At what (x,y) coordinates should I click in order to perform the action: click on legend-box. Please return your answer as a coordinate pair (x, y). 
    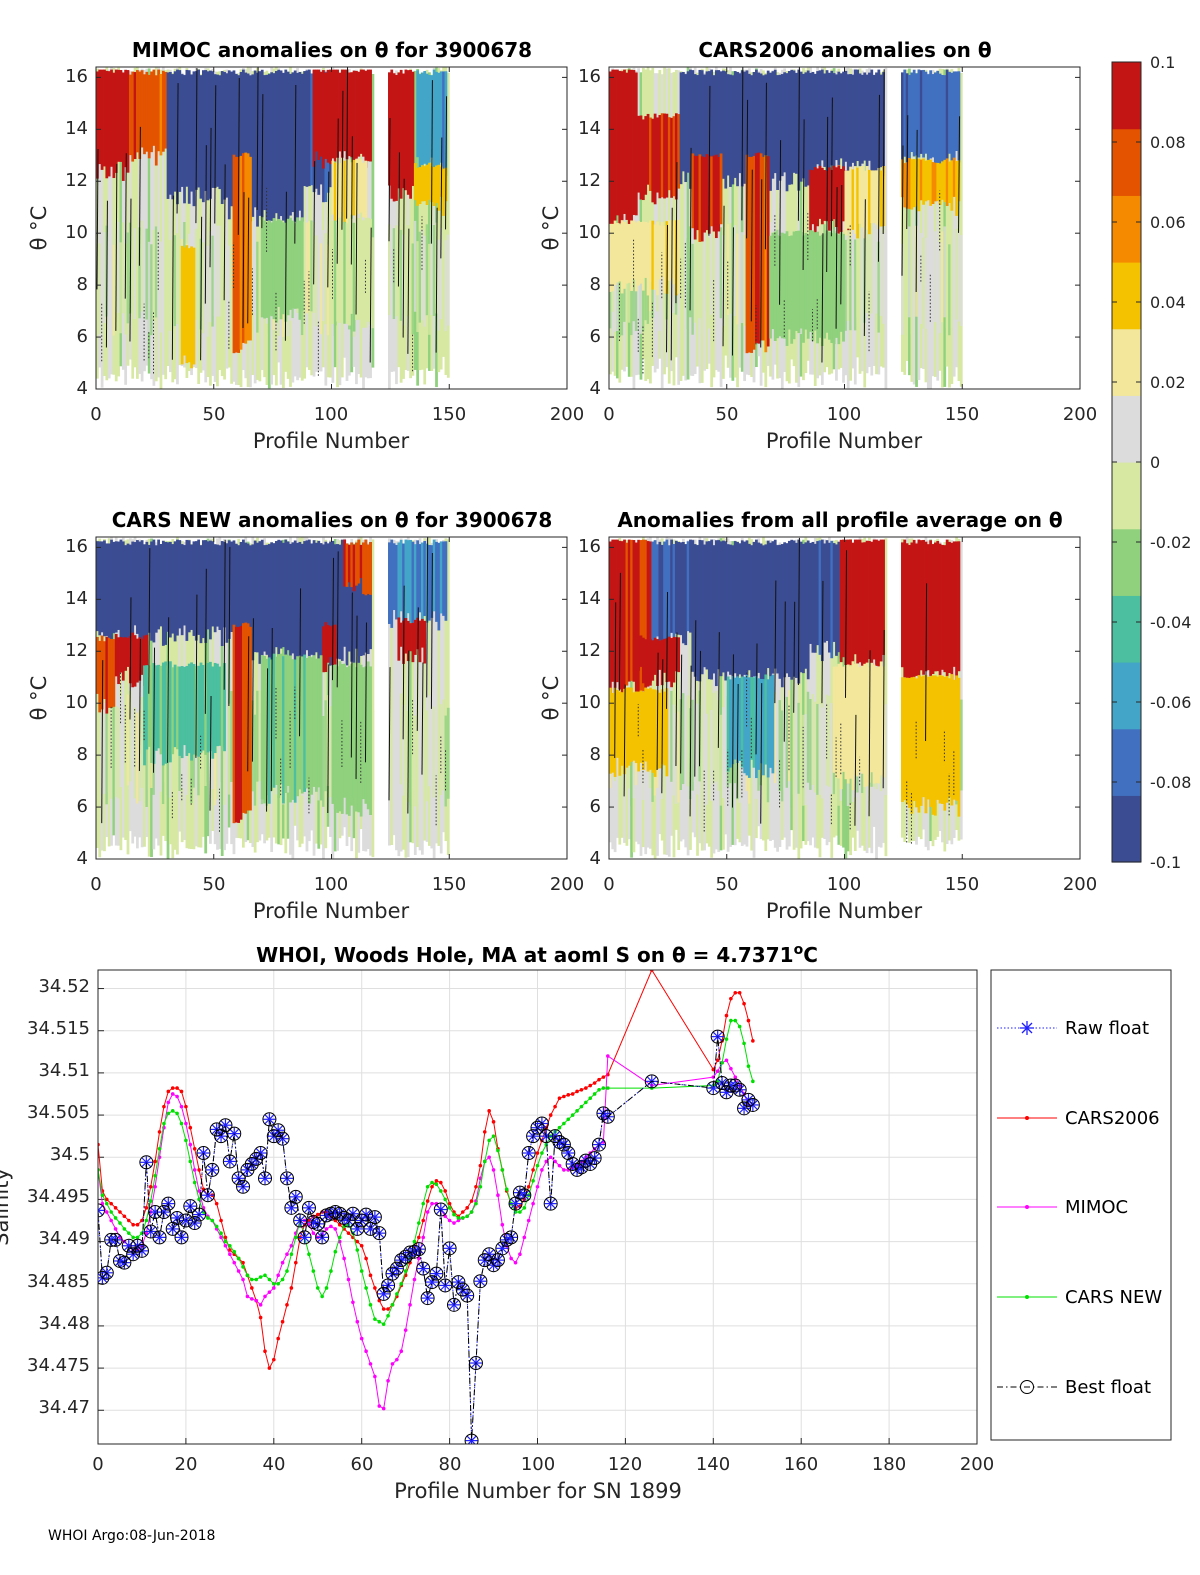
    Looking at the image, I should click on (1081, 1205).